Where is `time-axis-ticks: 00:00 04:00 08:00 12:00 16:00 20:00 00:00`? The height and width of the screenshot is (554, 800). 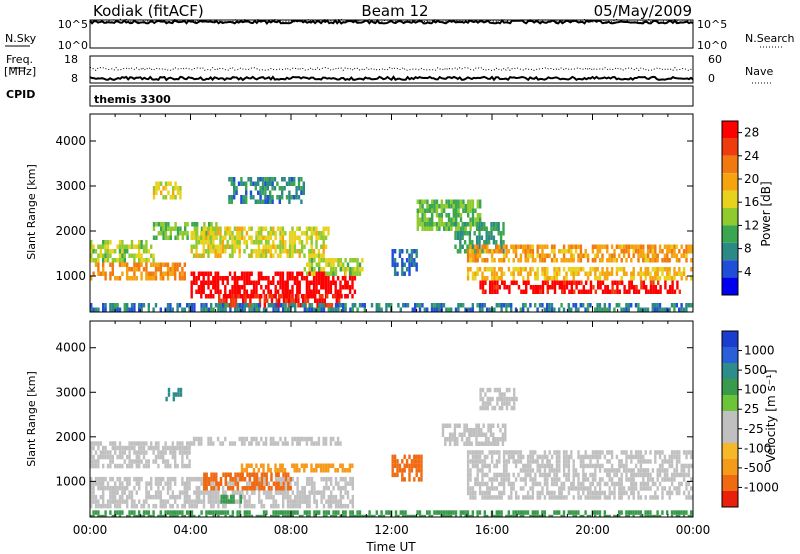 time-axis-ticks: 00:00 04:00 08:00 12:00 16:00 20:00 00:00 is located at coordinates (392, 530).